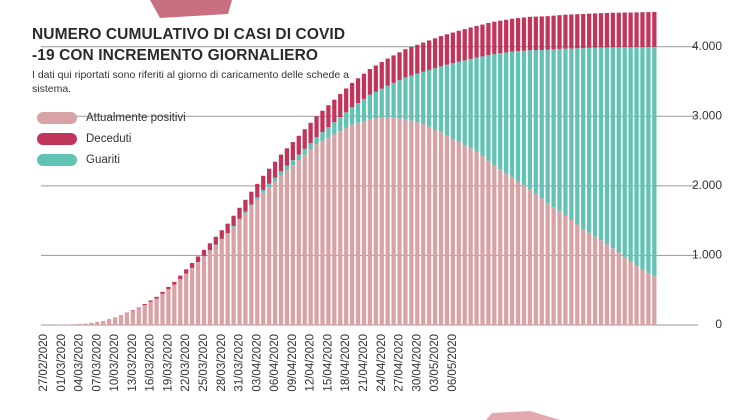  What do you see at coordinates (191, 9) in the screenshot?
I see `decoration` at bounding box center [191, 9].